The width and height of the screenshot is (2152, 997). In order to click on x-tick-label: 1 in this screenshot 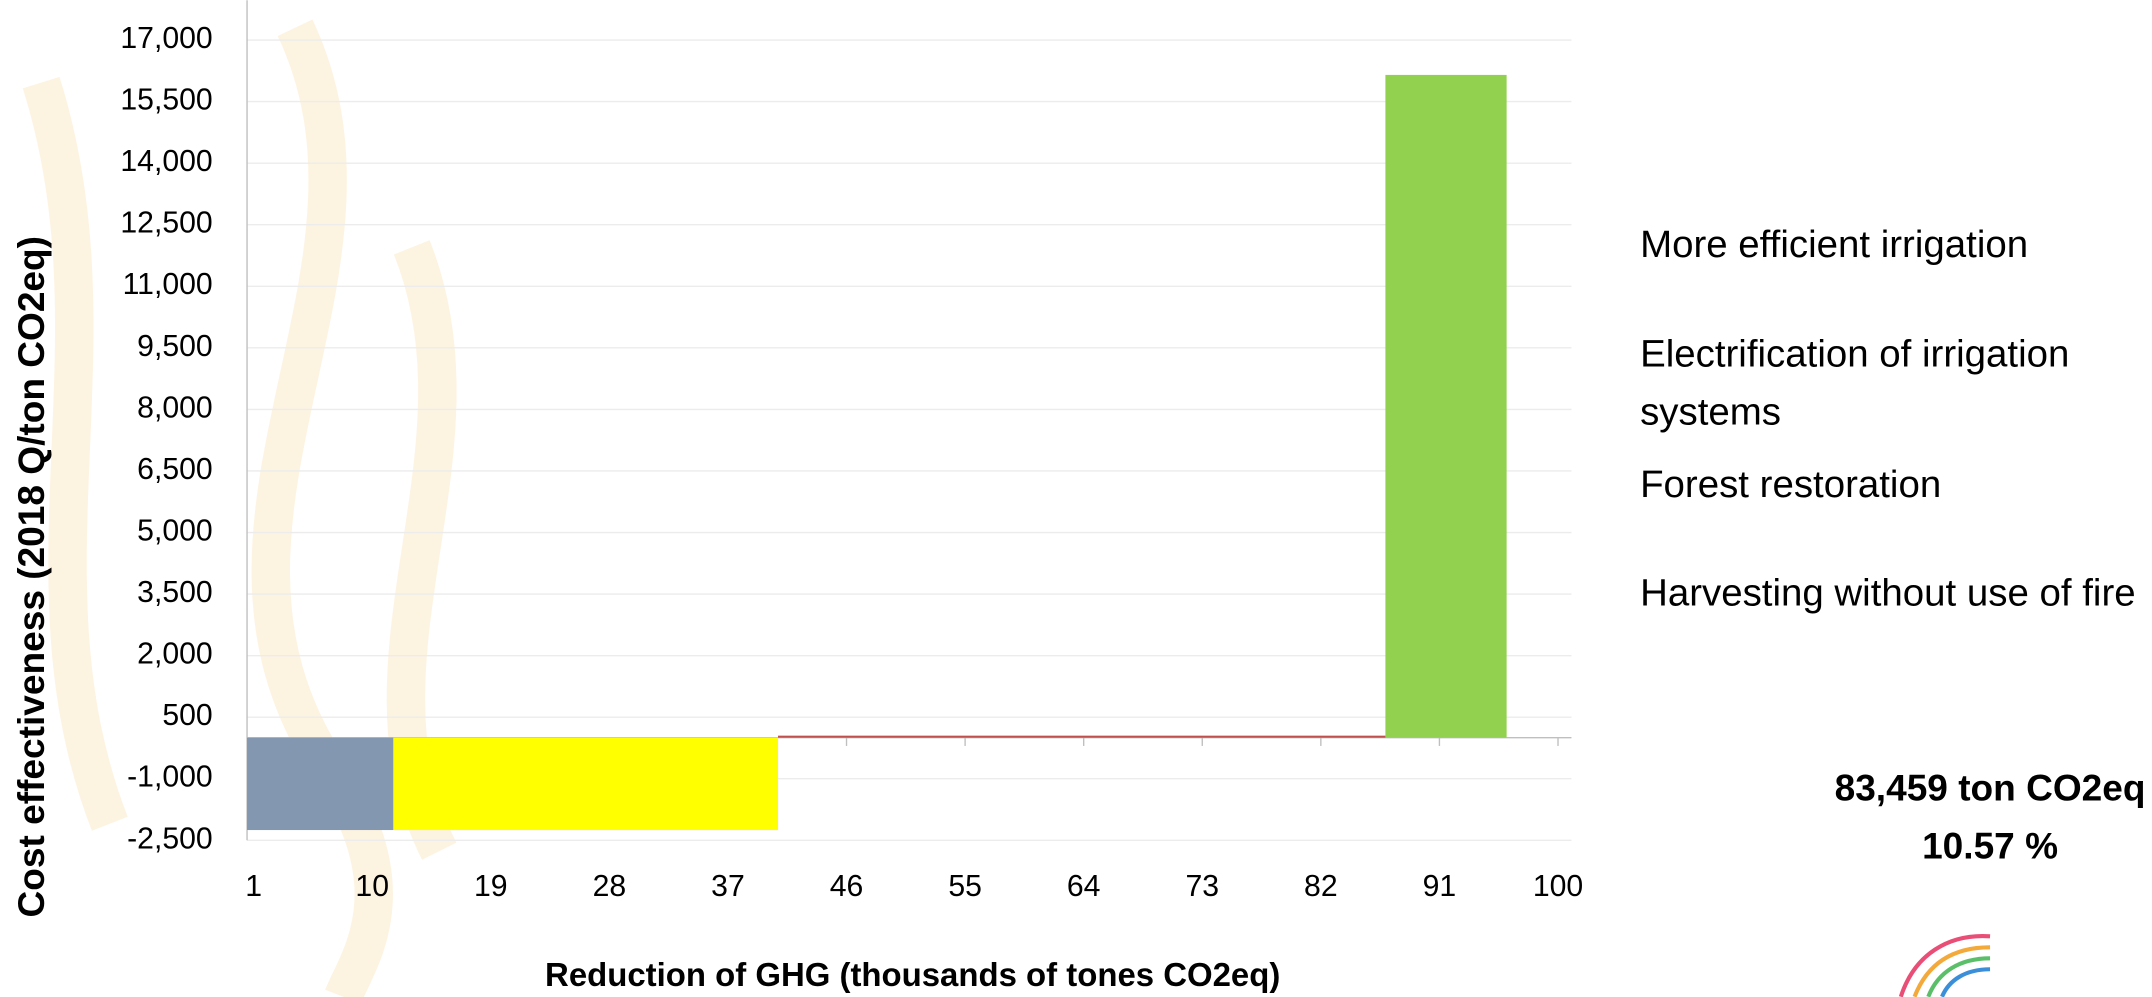, I will do `click(253, 886)`.